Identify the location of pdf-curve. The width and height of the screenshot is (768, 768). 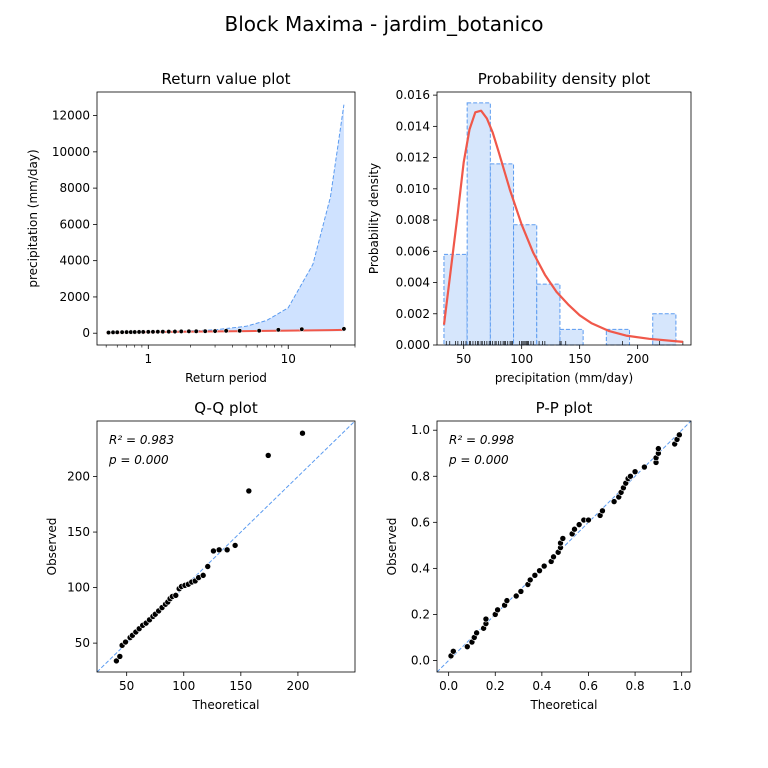
(563, 226).